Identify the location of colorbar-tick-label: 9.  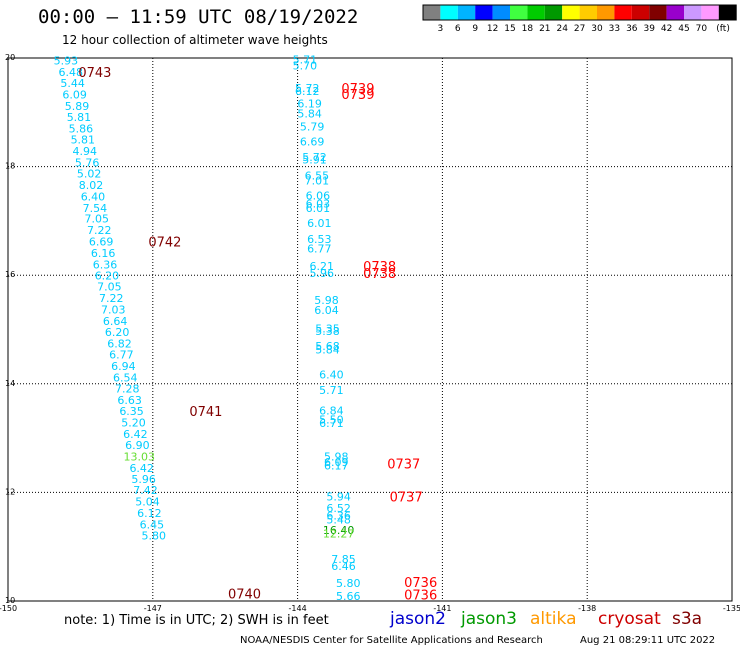
(475, 29).